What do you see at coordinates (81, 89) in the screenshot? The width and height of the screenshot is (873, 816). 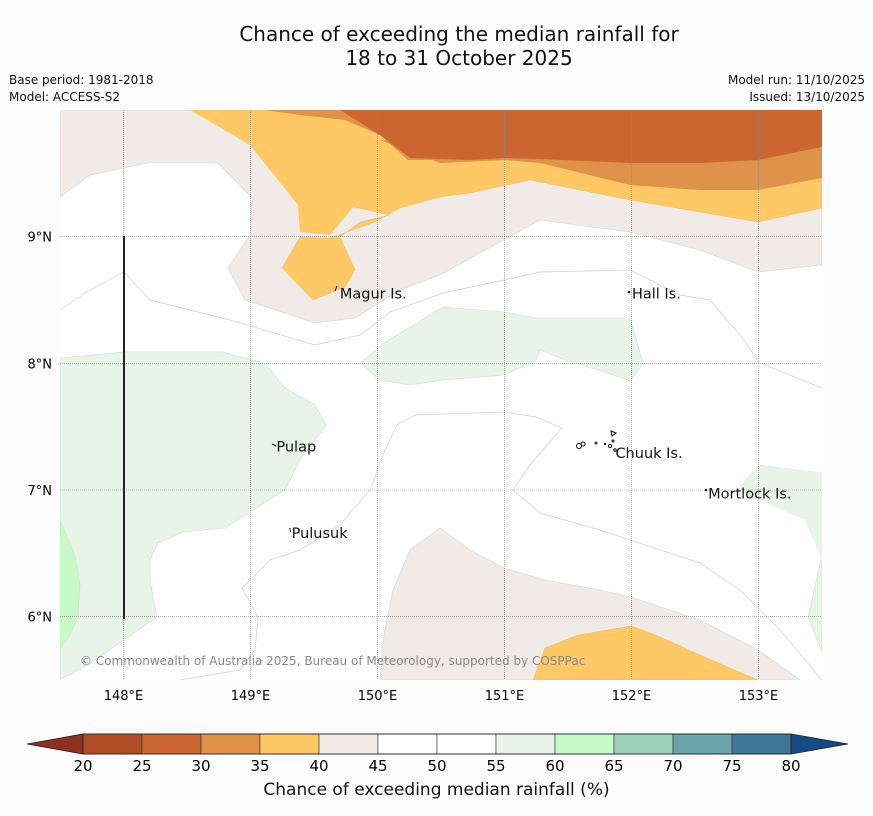 I see `meta-left: Base period: 1981-2018 Model: ACCESS-S2` at bounding box center [81, 89].